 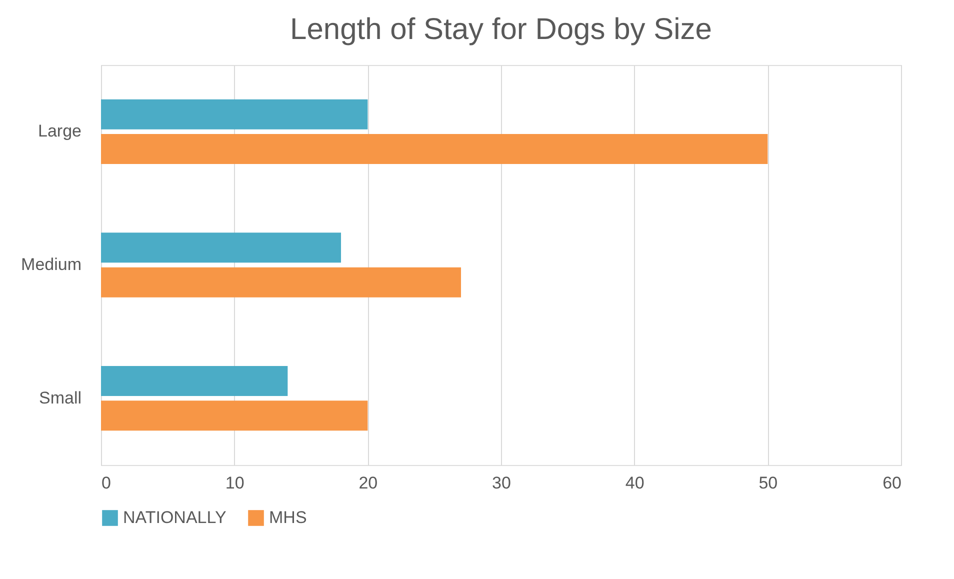 I want to click on x-tick-label: 40, so click(x=634, y=483).